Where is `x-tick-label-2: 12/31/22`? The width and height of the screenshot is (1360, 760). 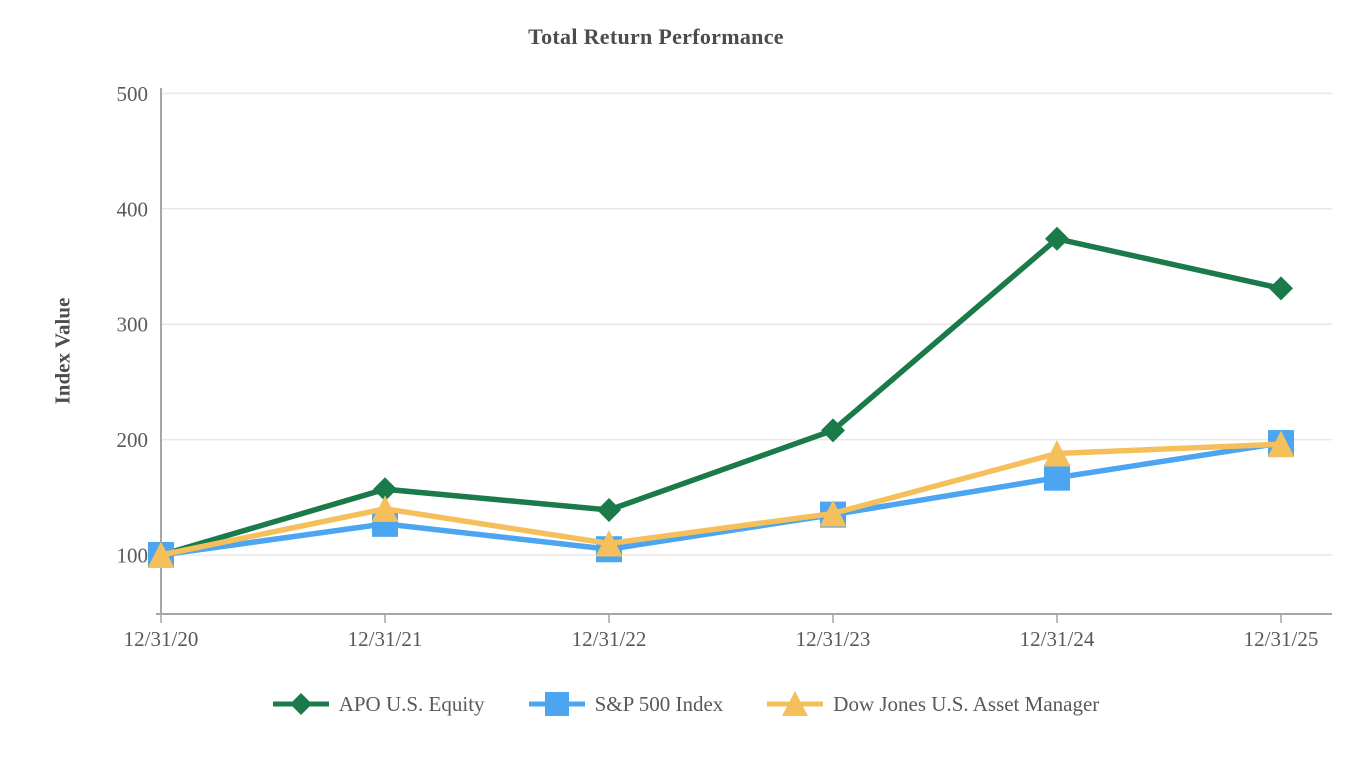 x-tick-label-2: 12/31/22 is located at coordinates (609, 639).